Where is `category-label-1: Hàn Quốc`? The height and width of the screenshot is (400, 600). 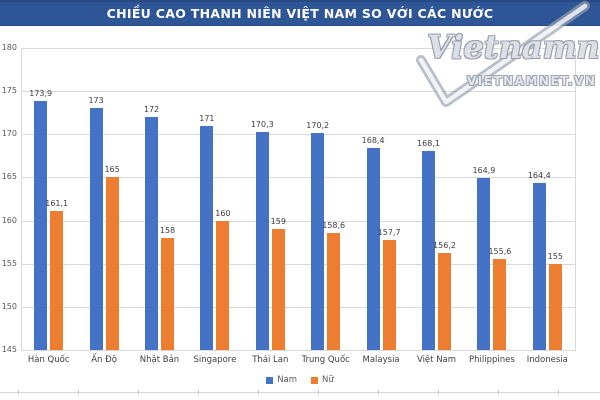 category-label-1: Hàn Quốc is located at coordinates (48, 360).